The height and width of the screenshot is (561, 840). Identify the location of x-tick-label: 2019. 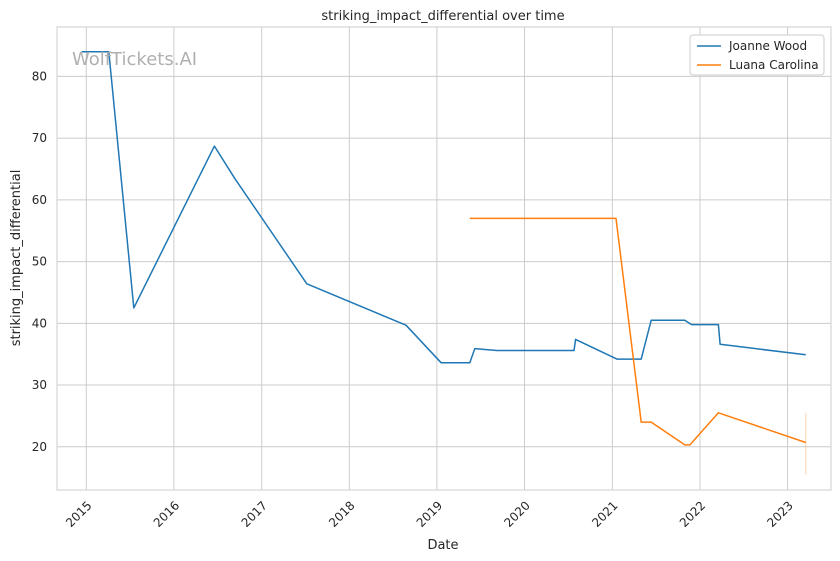
(429, 513).